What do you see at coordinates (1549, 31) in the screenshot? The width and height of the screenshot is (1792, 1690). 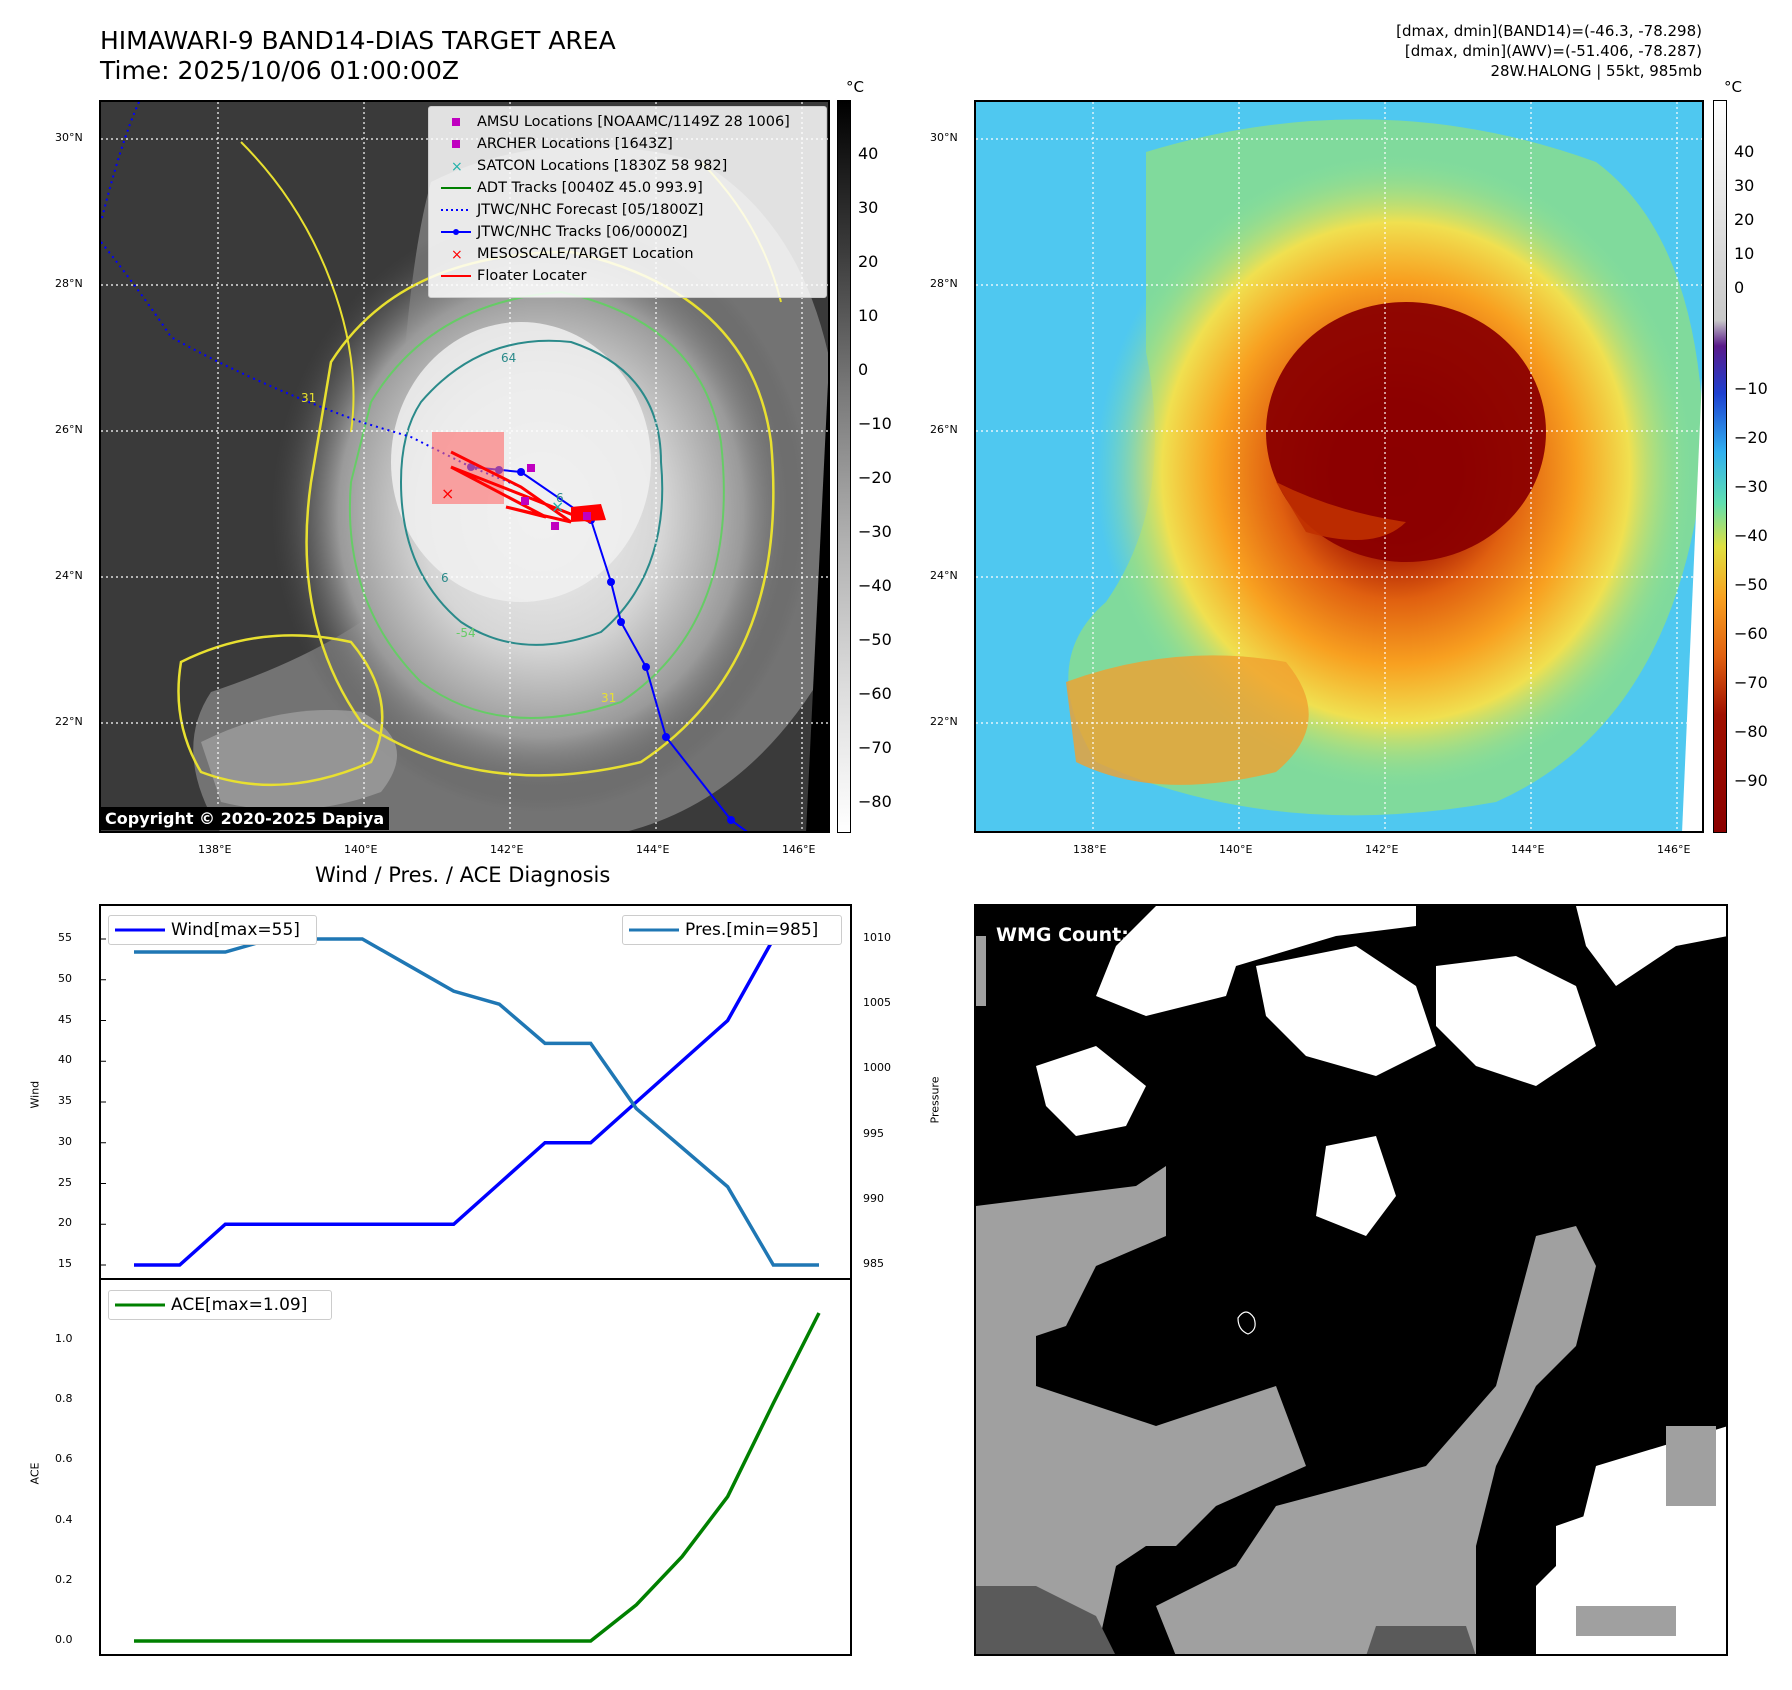 I see `dmax-band14: [dmax, dmin](BAND14)=(-46.3, -78.298)` at bounding box center [1549, 31].